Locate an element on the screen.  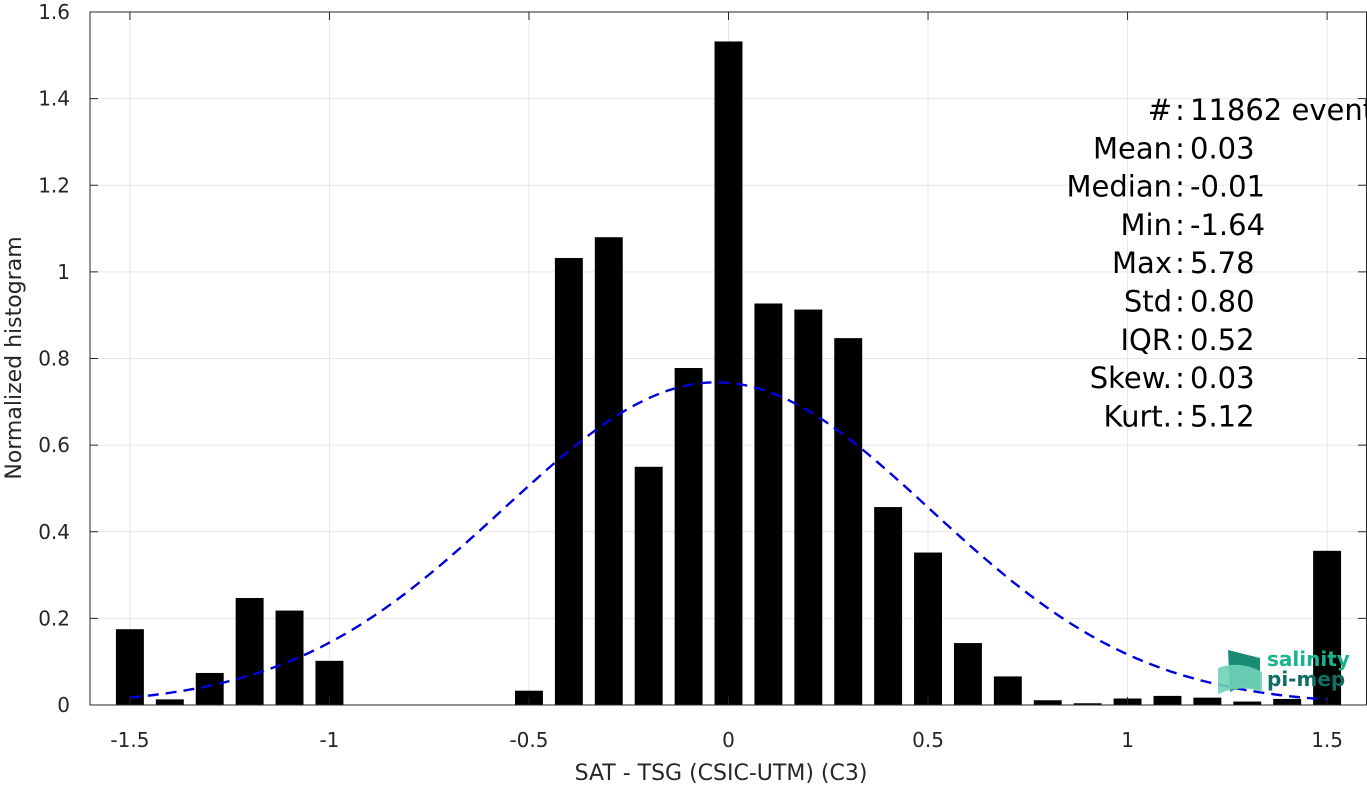
y-tick-label: 0.4 is located at coordinates (54, 532).